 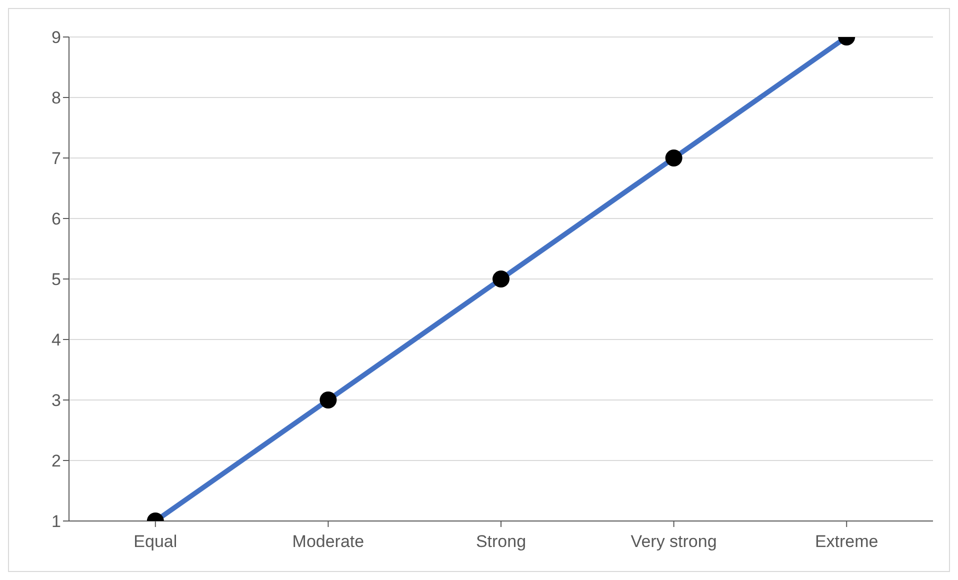 I want to click on y-tick-label: 9, so click(x=56, y=38).